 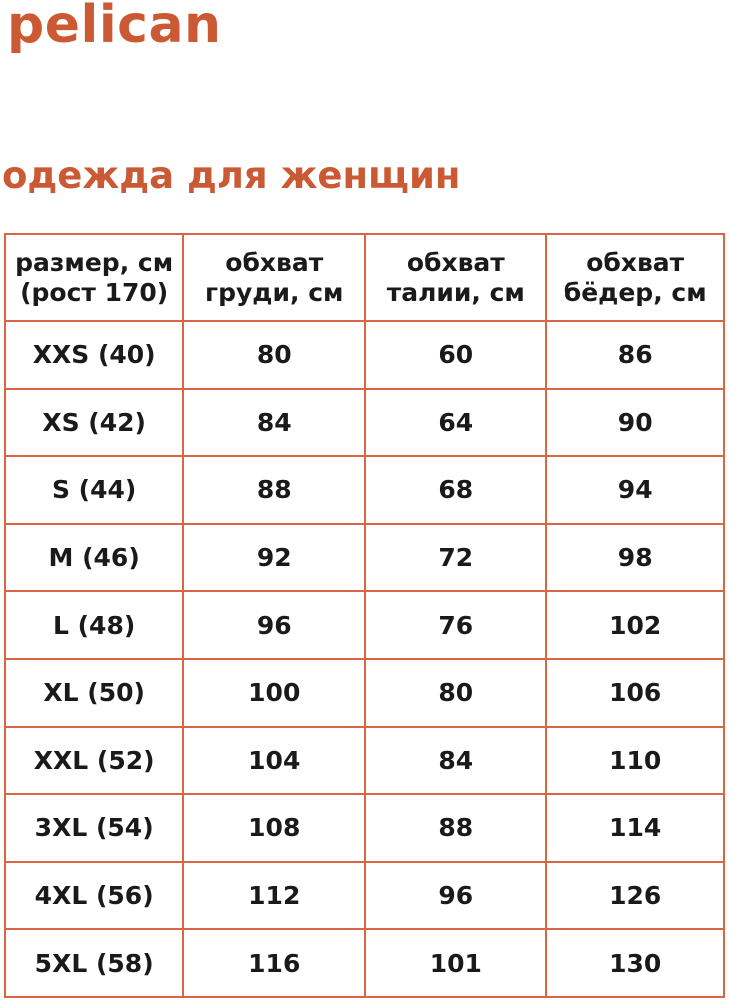 I want to click on table-row: L (48) 96 76 102, so click(x=364, y=625).